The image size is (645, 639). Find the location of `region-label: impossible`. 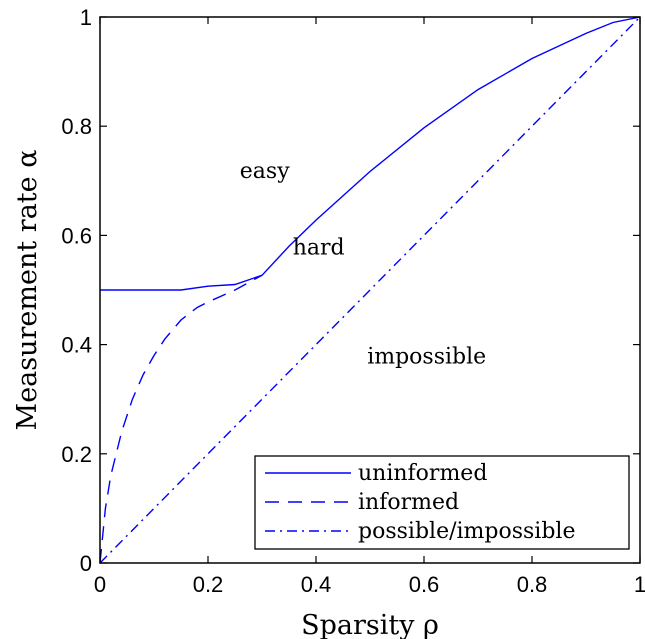

region-label: impossible is located at coordinates (426, 357).